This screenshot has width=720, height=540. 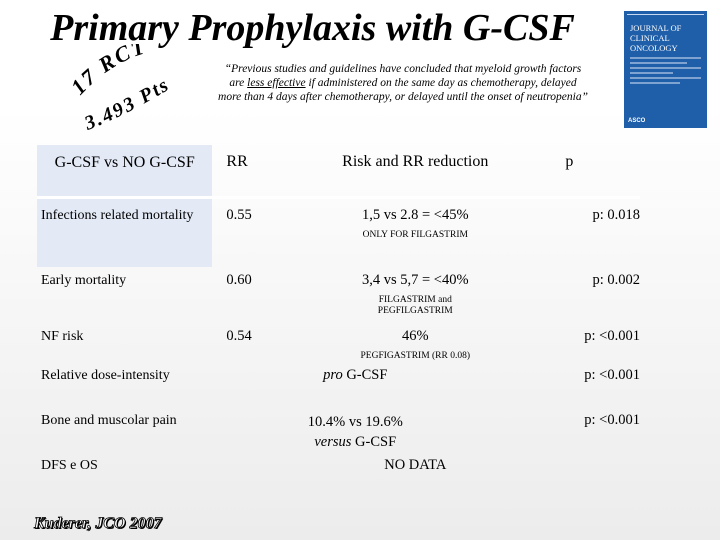 I want to click on citation: Kuderer, JCO 2007, so click(x=98, y=524).